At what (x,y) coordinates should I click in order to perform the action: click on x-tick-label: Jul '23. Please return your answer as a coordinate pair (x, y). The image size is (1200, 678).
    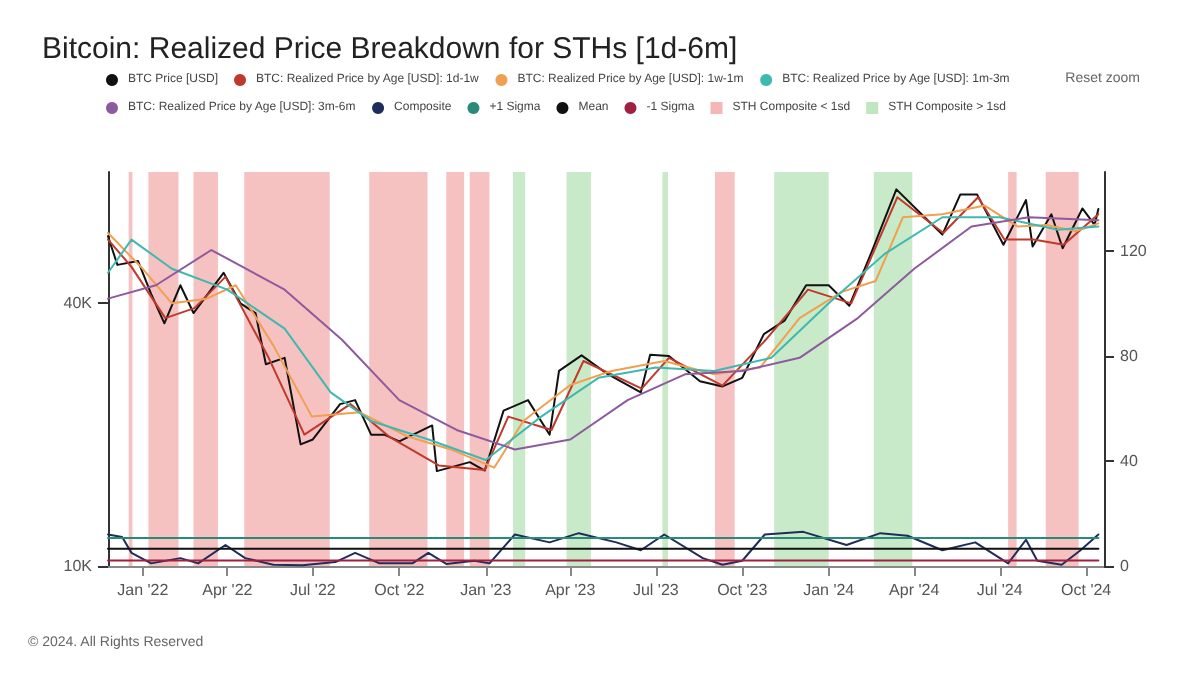
    Looking at the image, I should click on (656, 590).